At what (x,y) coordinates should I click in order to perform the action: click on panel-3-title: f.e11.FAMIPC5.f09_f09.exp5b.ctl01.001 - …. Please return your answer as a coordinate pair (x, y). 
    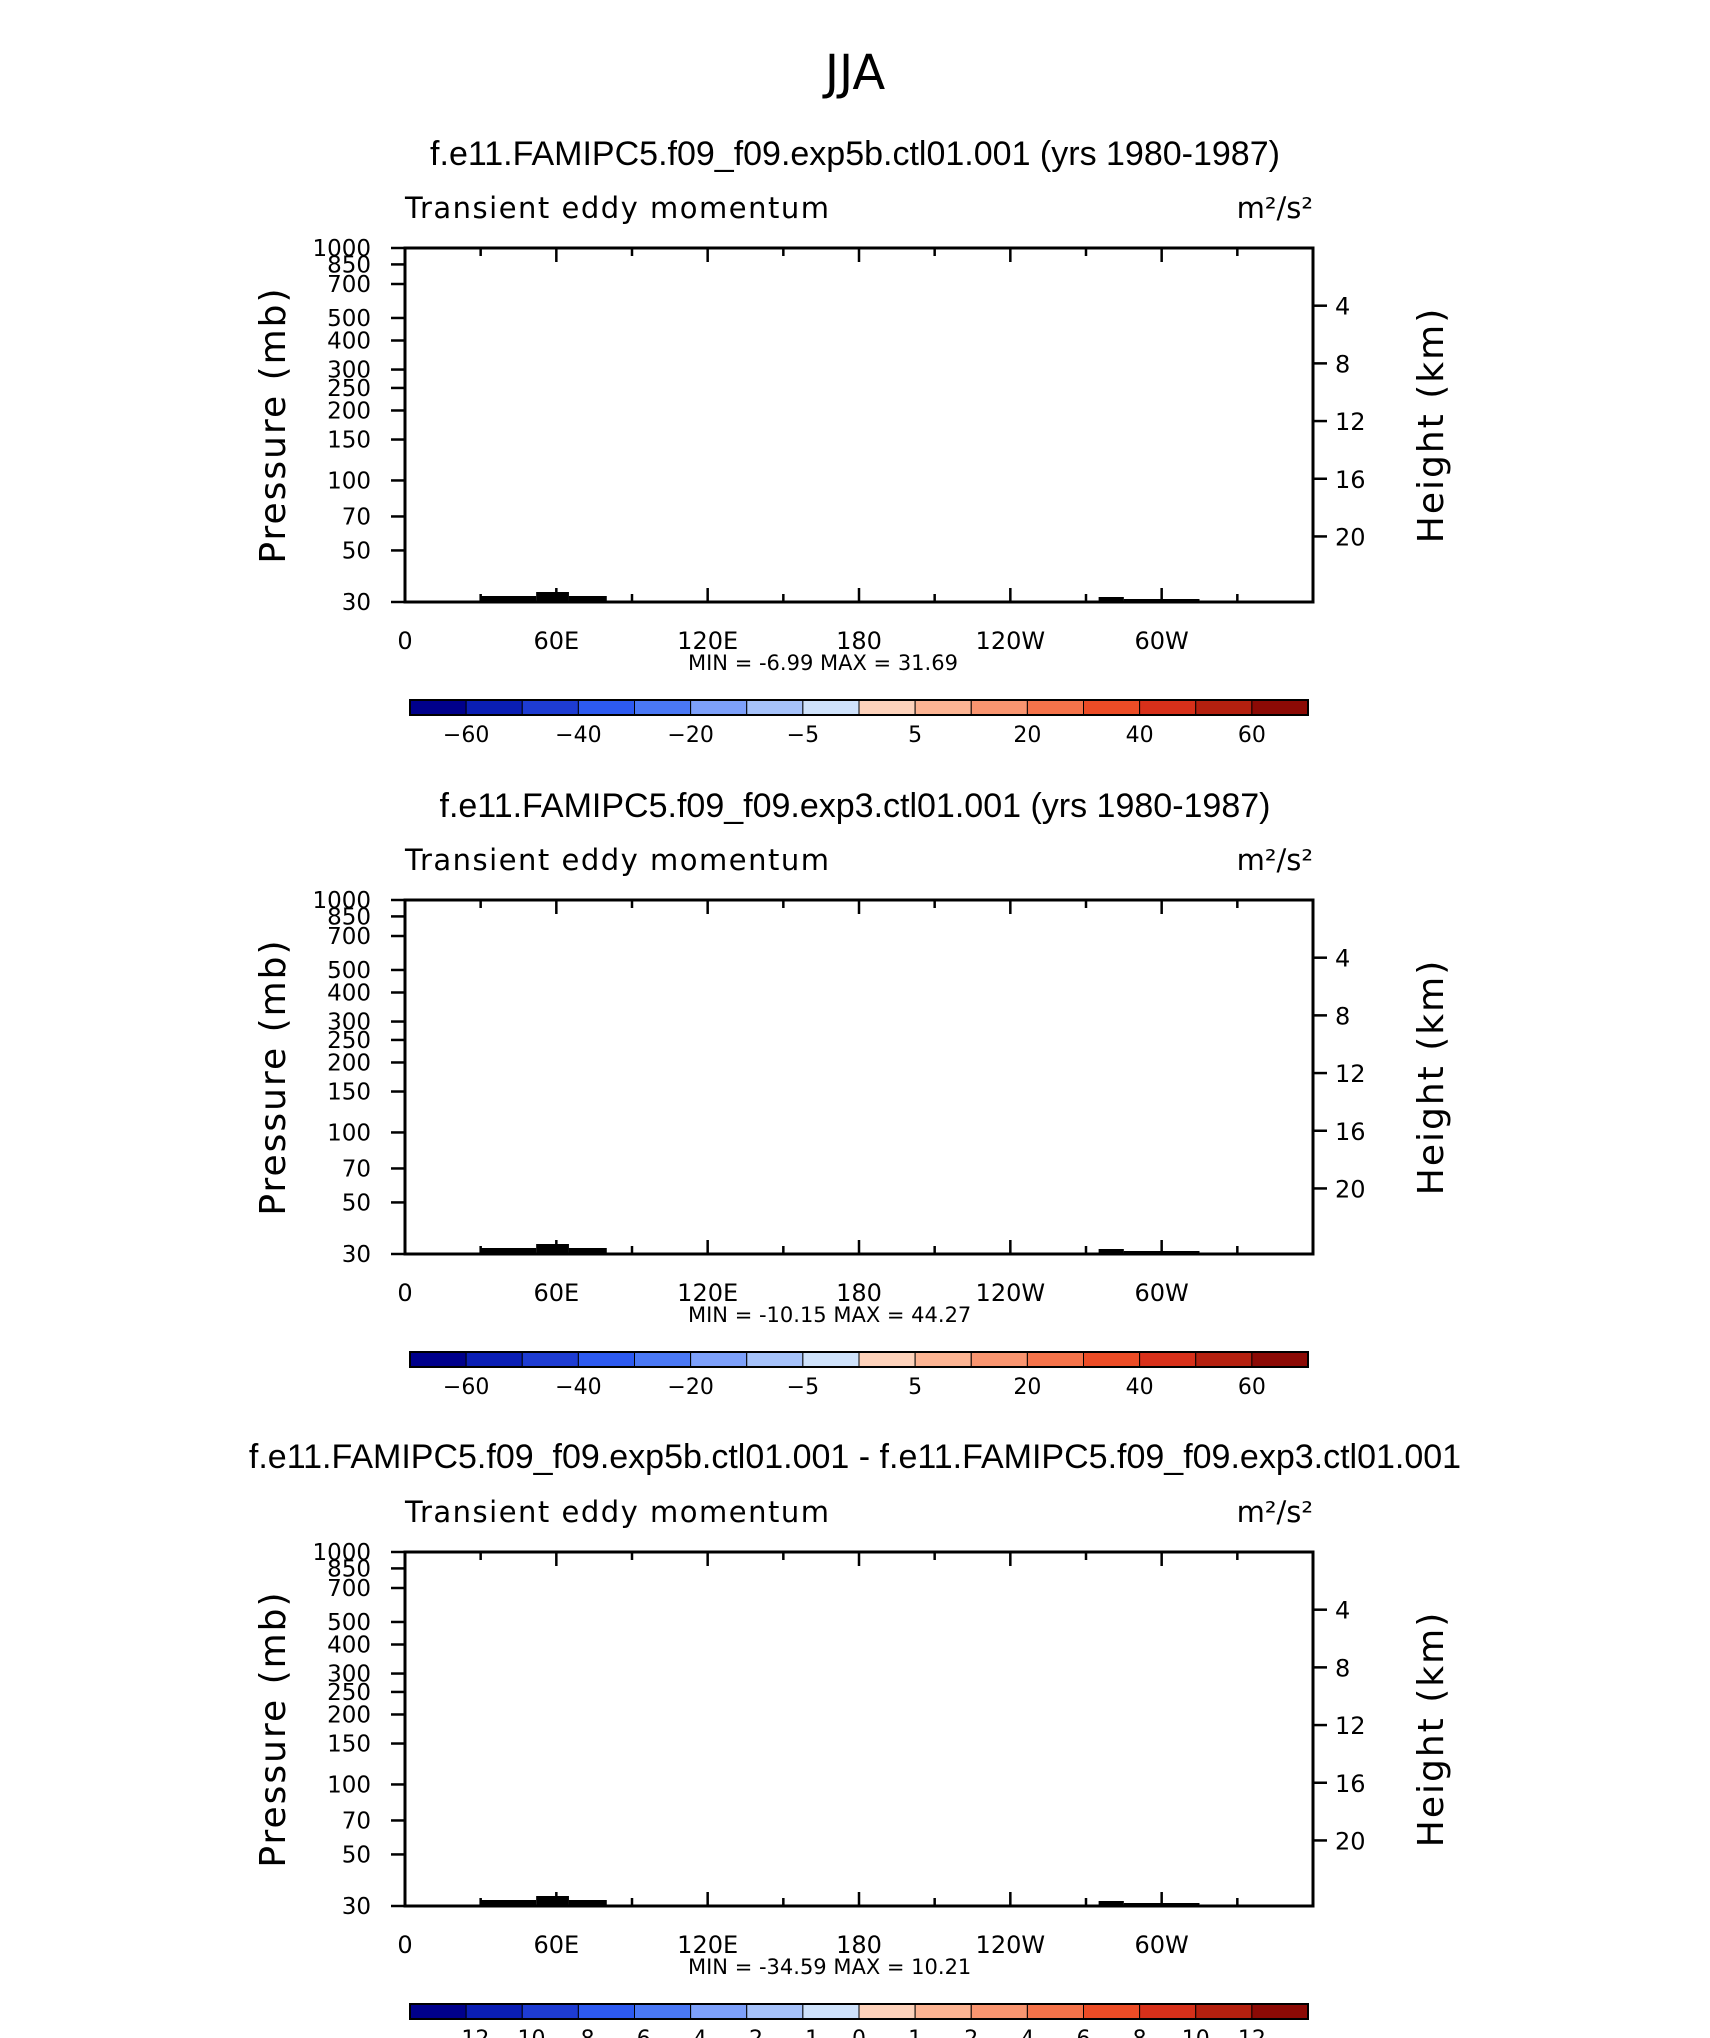
    Looking at the image, I should click on (855, 1457).